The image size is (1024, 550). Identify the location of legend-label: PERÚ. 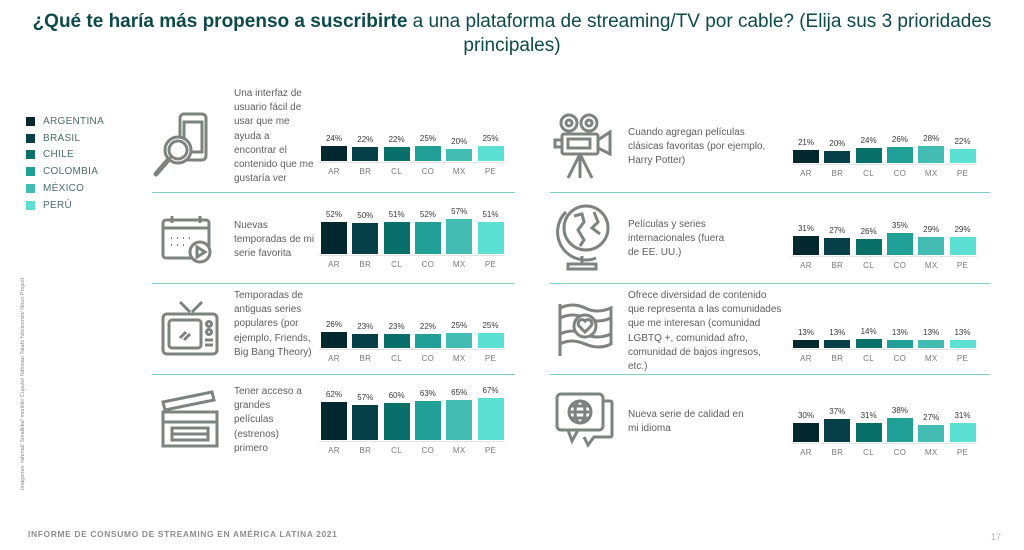
(57, 205).